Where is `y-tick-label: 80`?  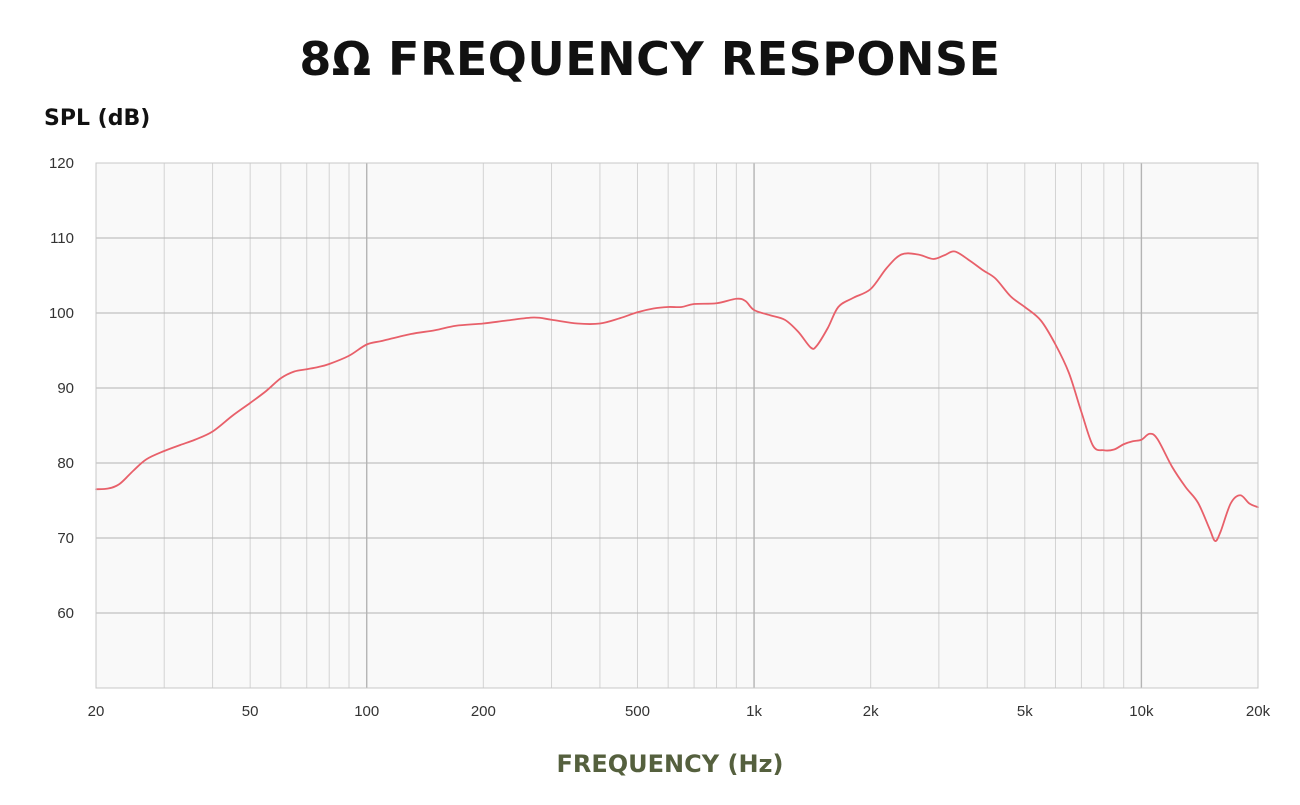 y-tick-label: 80 is located at coordinates (65, 463).